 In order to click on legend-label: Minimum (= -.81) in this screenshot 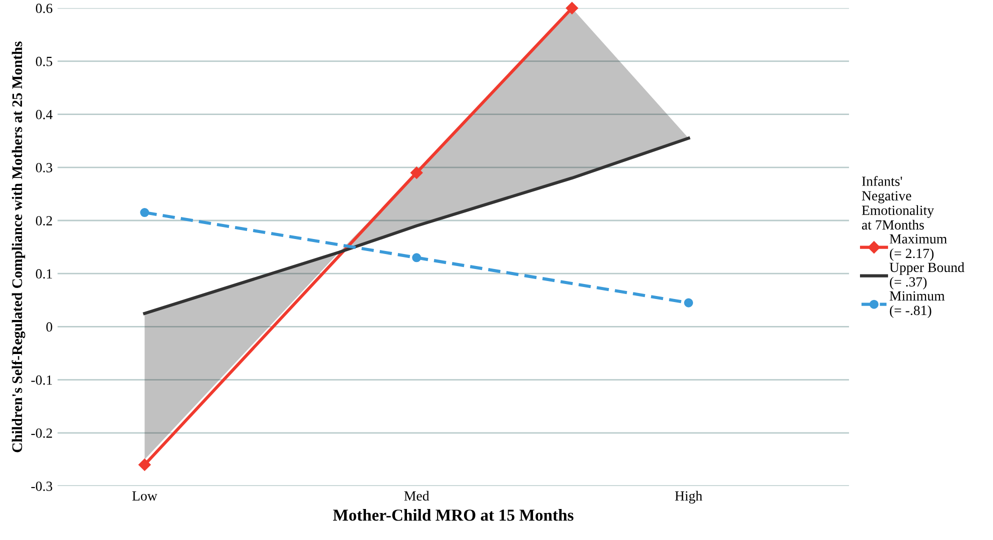, I will do `click(917, 304)`.